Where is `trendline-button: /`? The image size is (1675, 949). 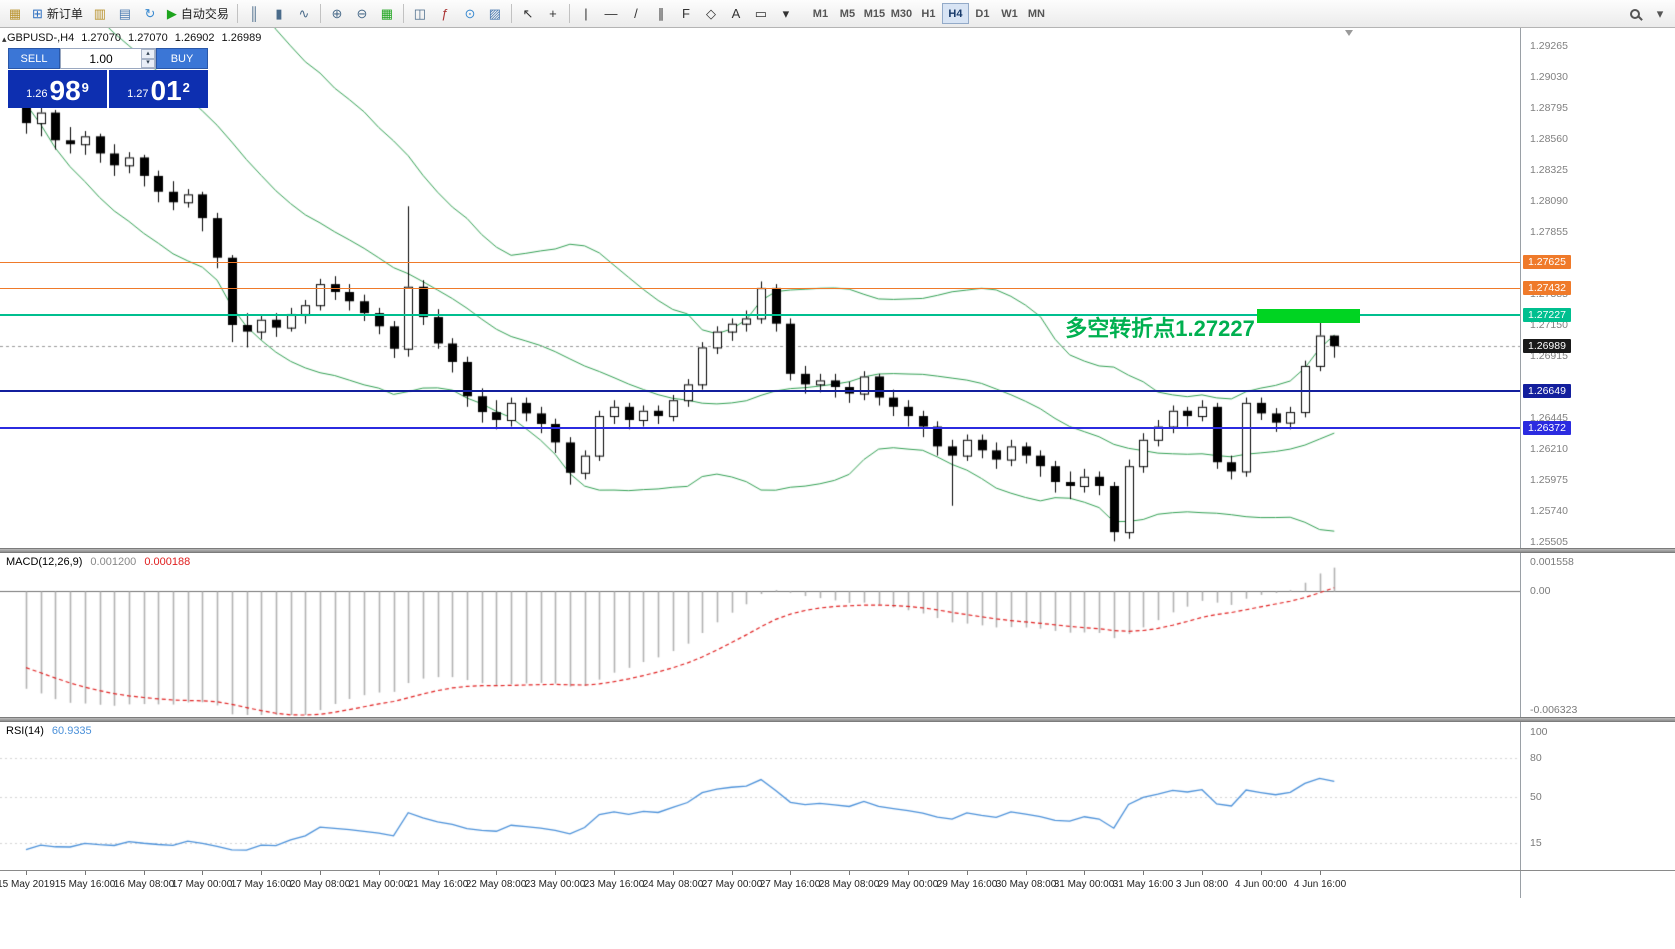
trendline-button: / is located at coordinates (636, 13).